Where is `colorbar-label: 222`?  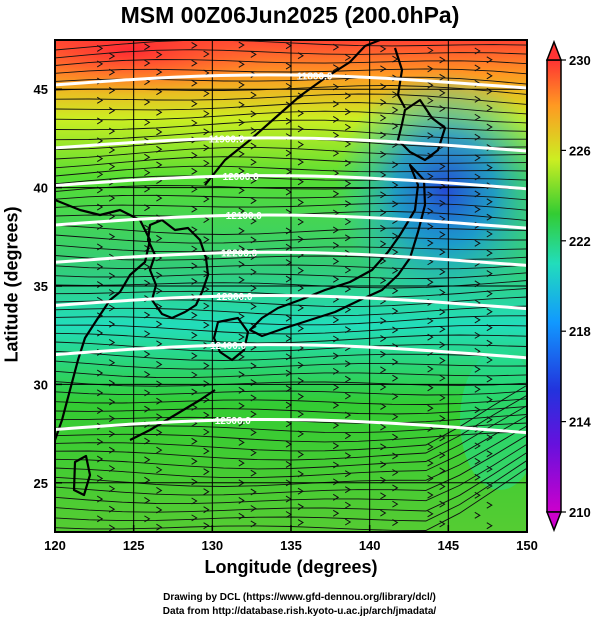 colorbar-label: 222 is located at coordinates (580, 241).